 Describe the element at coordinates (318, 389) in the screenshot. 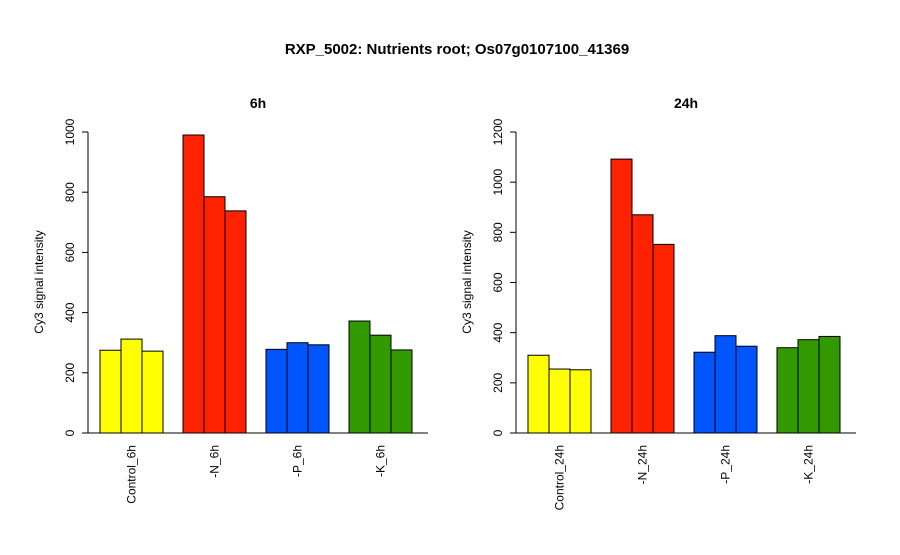

I see `bar--P_6h-3` at that location.